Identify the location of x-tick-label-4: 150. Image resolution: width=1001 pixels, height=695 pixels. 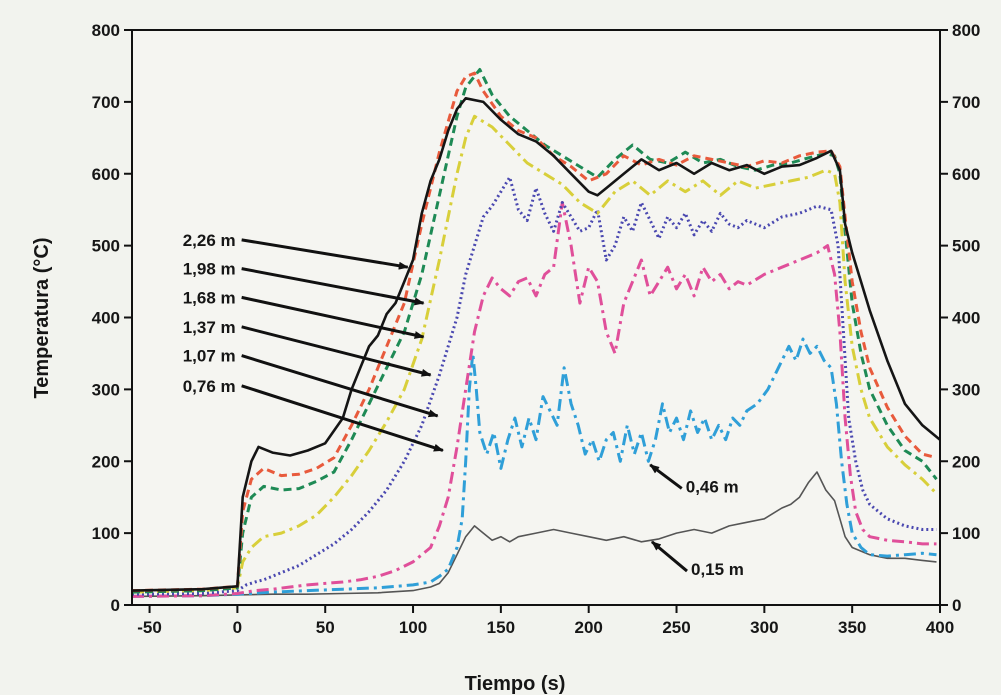
(501, 627).